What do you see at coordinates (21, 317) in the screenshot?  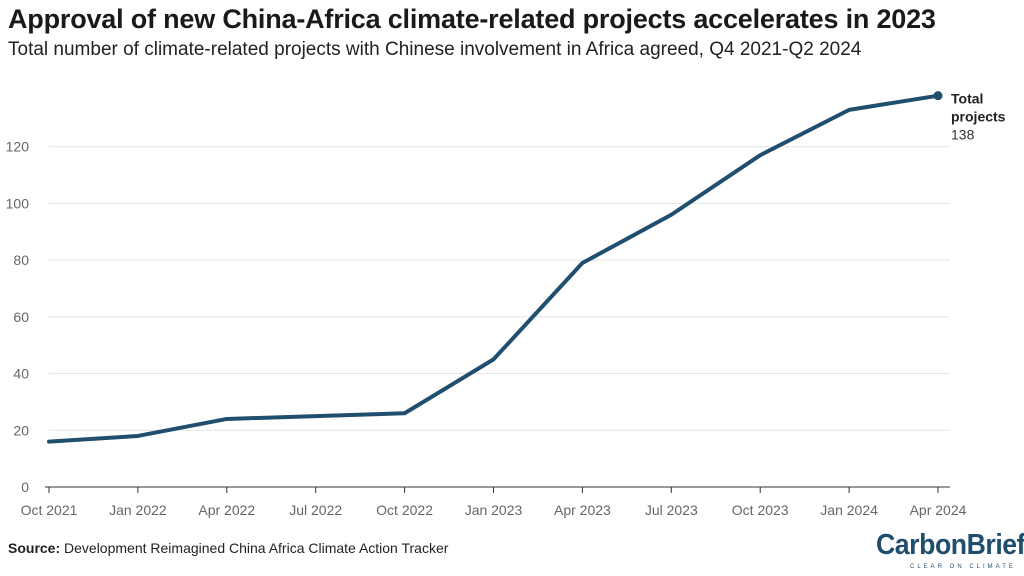 I see `y-tick-label: 60` at bounding box center [21, 317].